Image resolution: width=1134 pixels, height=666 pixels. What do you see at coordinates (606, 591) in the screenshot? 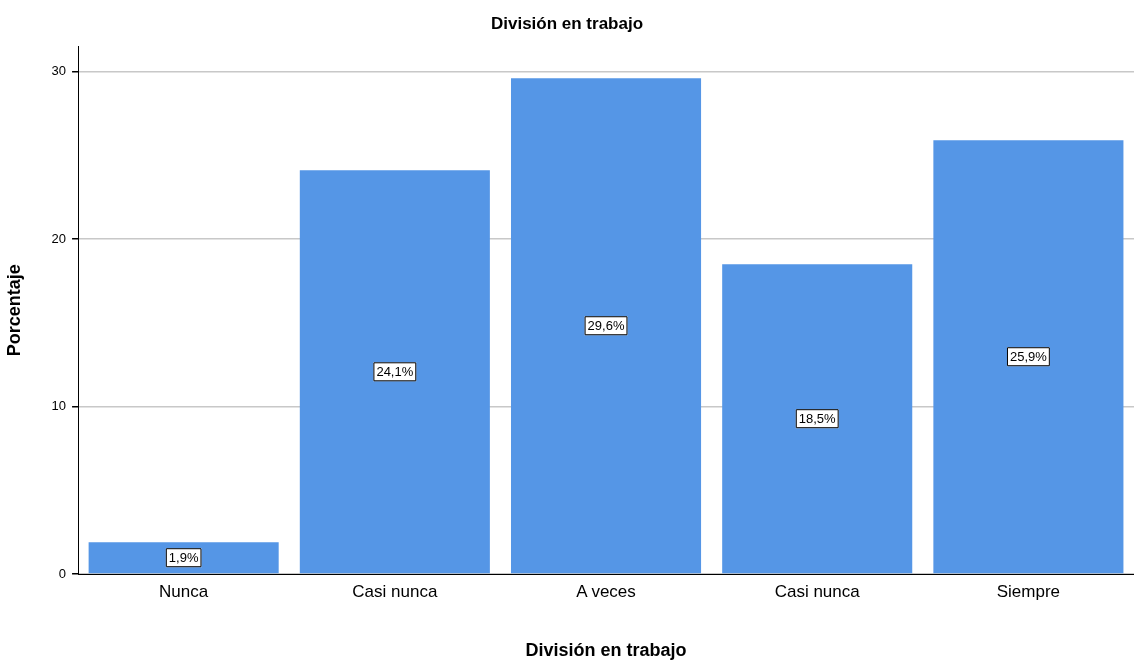
I see `x-tick-label: A veces` at bounding box center [606, 591].